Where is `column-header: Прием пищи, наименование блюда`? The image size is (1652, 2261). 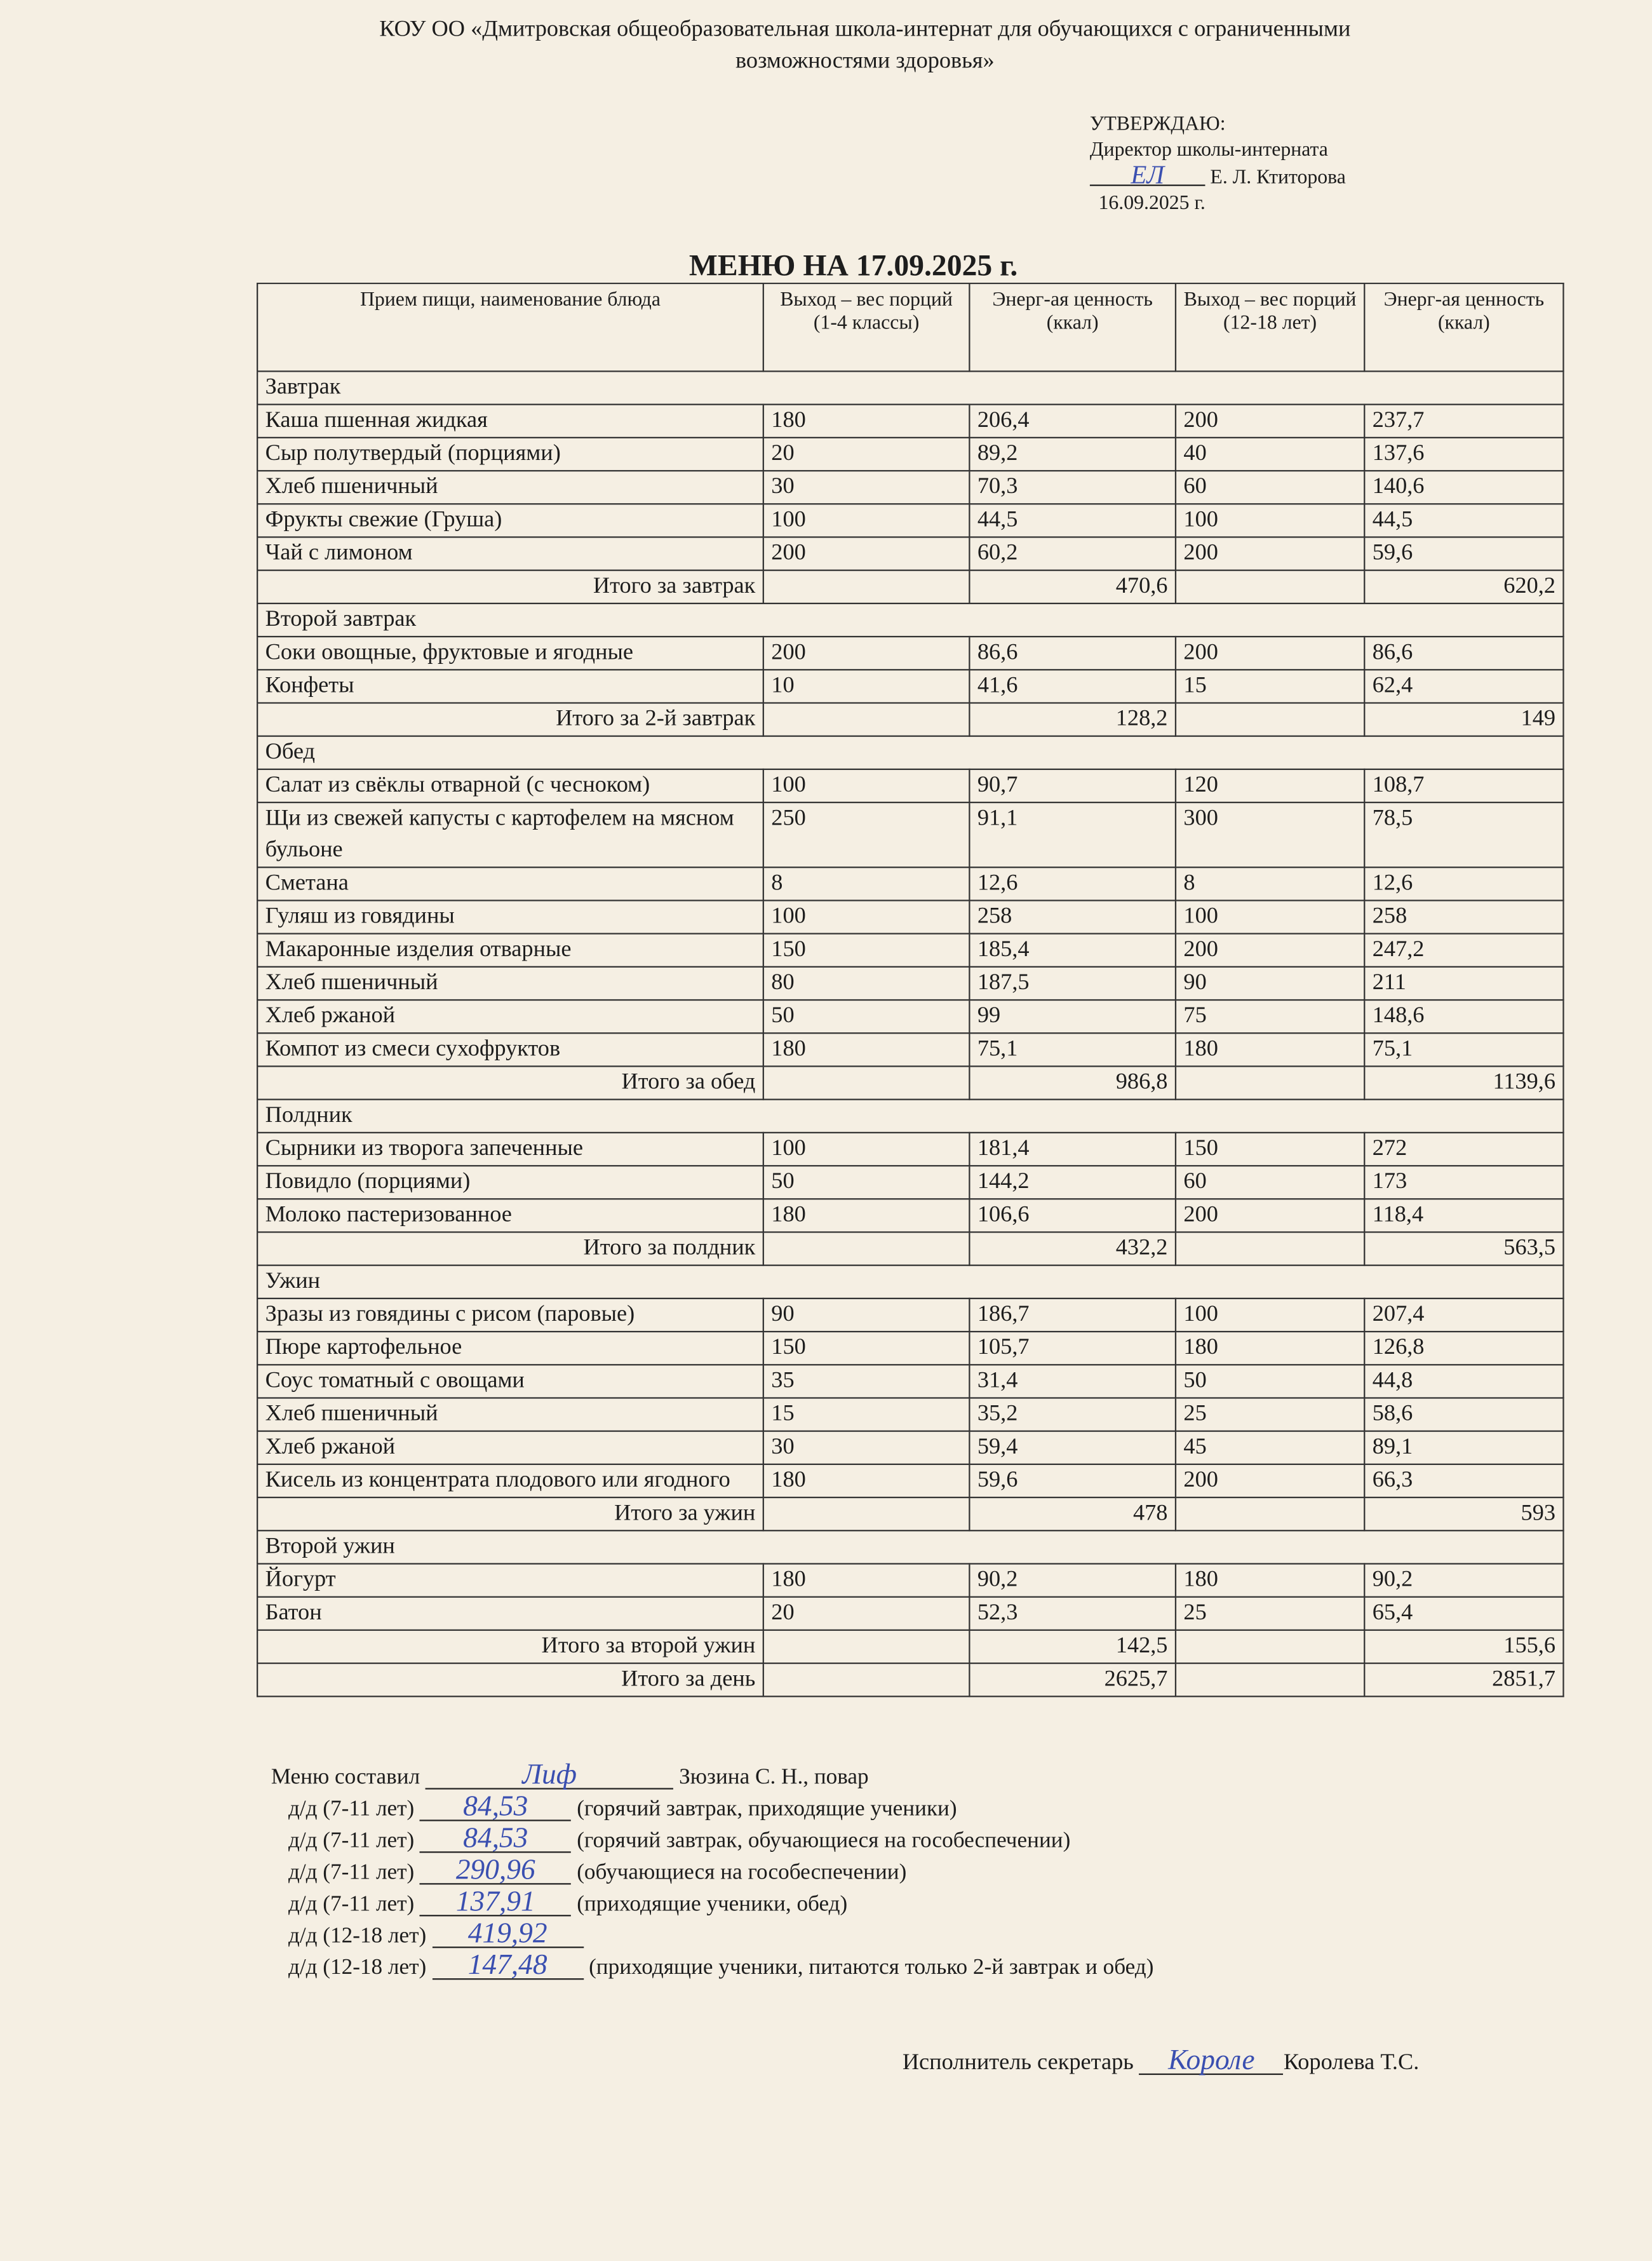 column-header: Прием пищи, наименование блюда is located at coordinates (510, 327).